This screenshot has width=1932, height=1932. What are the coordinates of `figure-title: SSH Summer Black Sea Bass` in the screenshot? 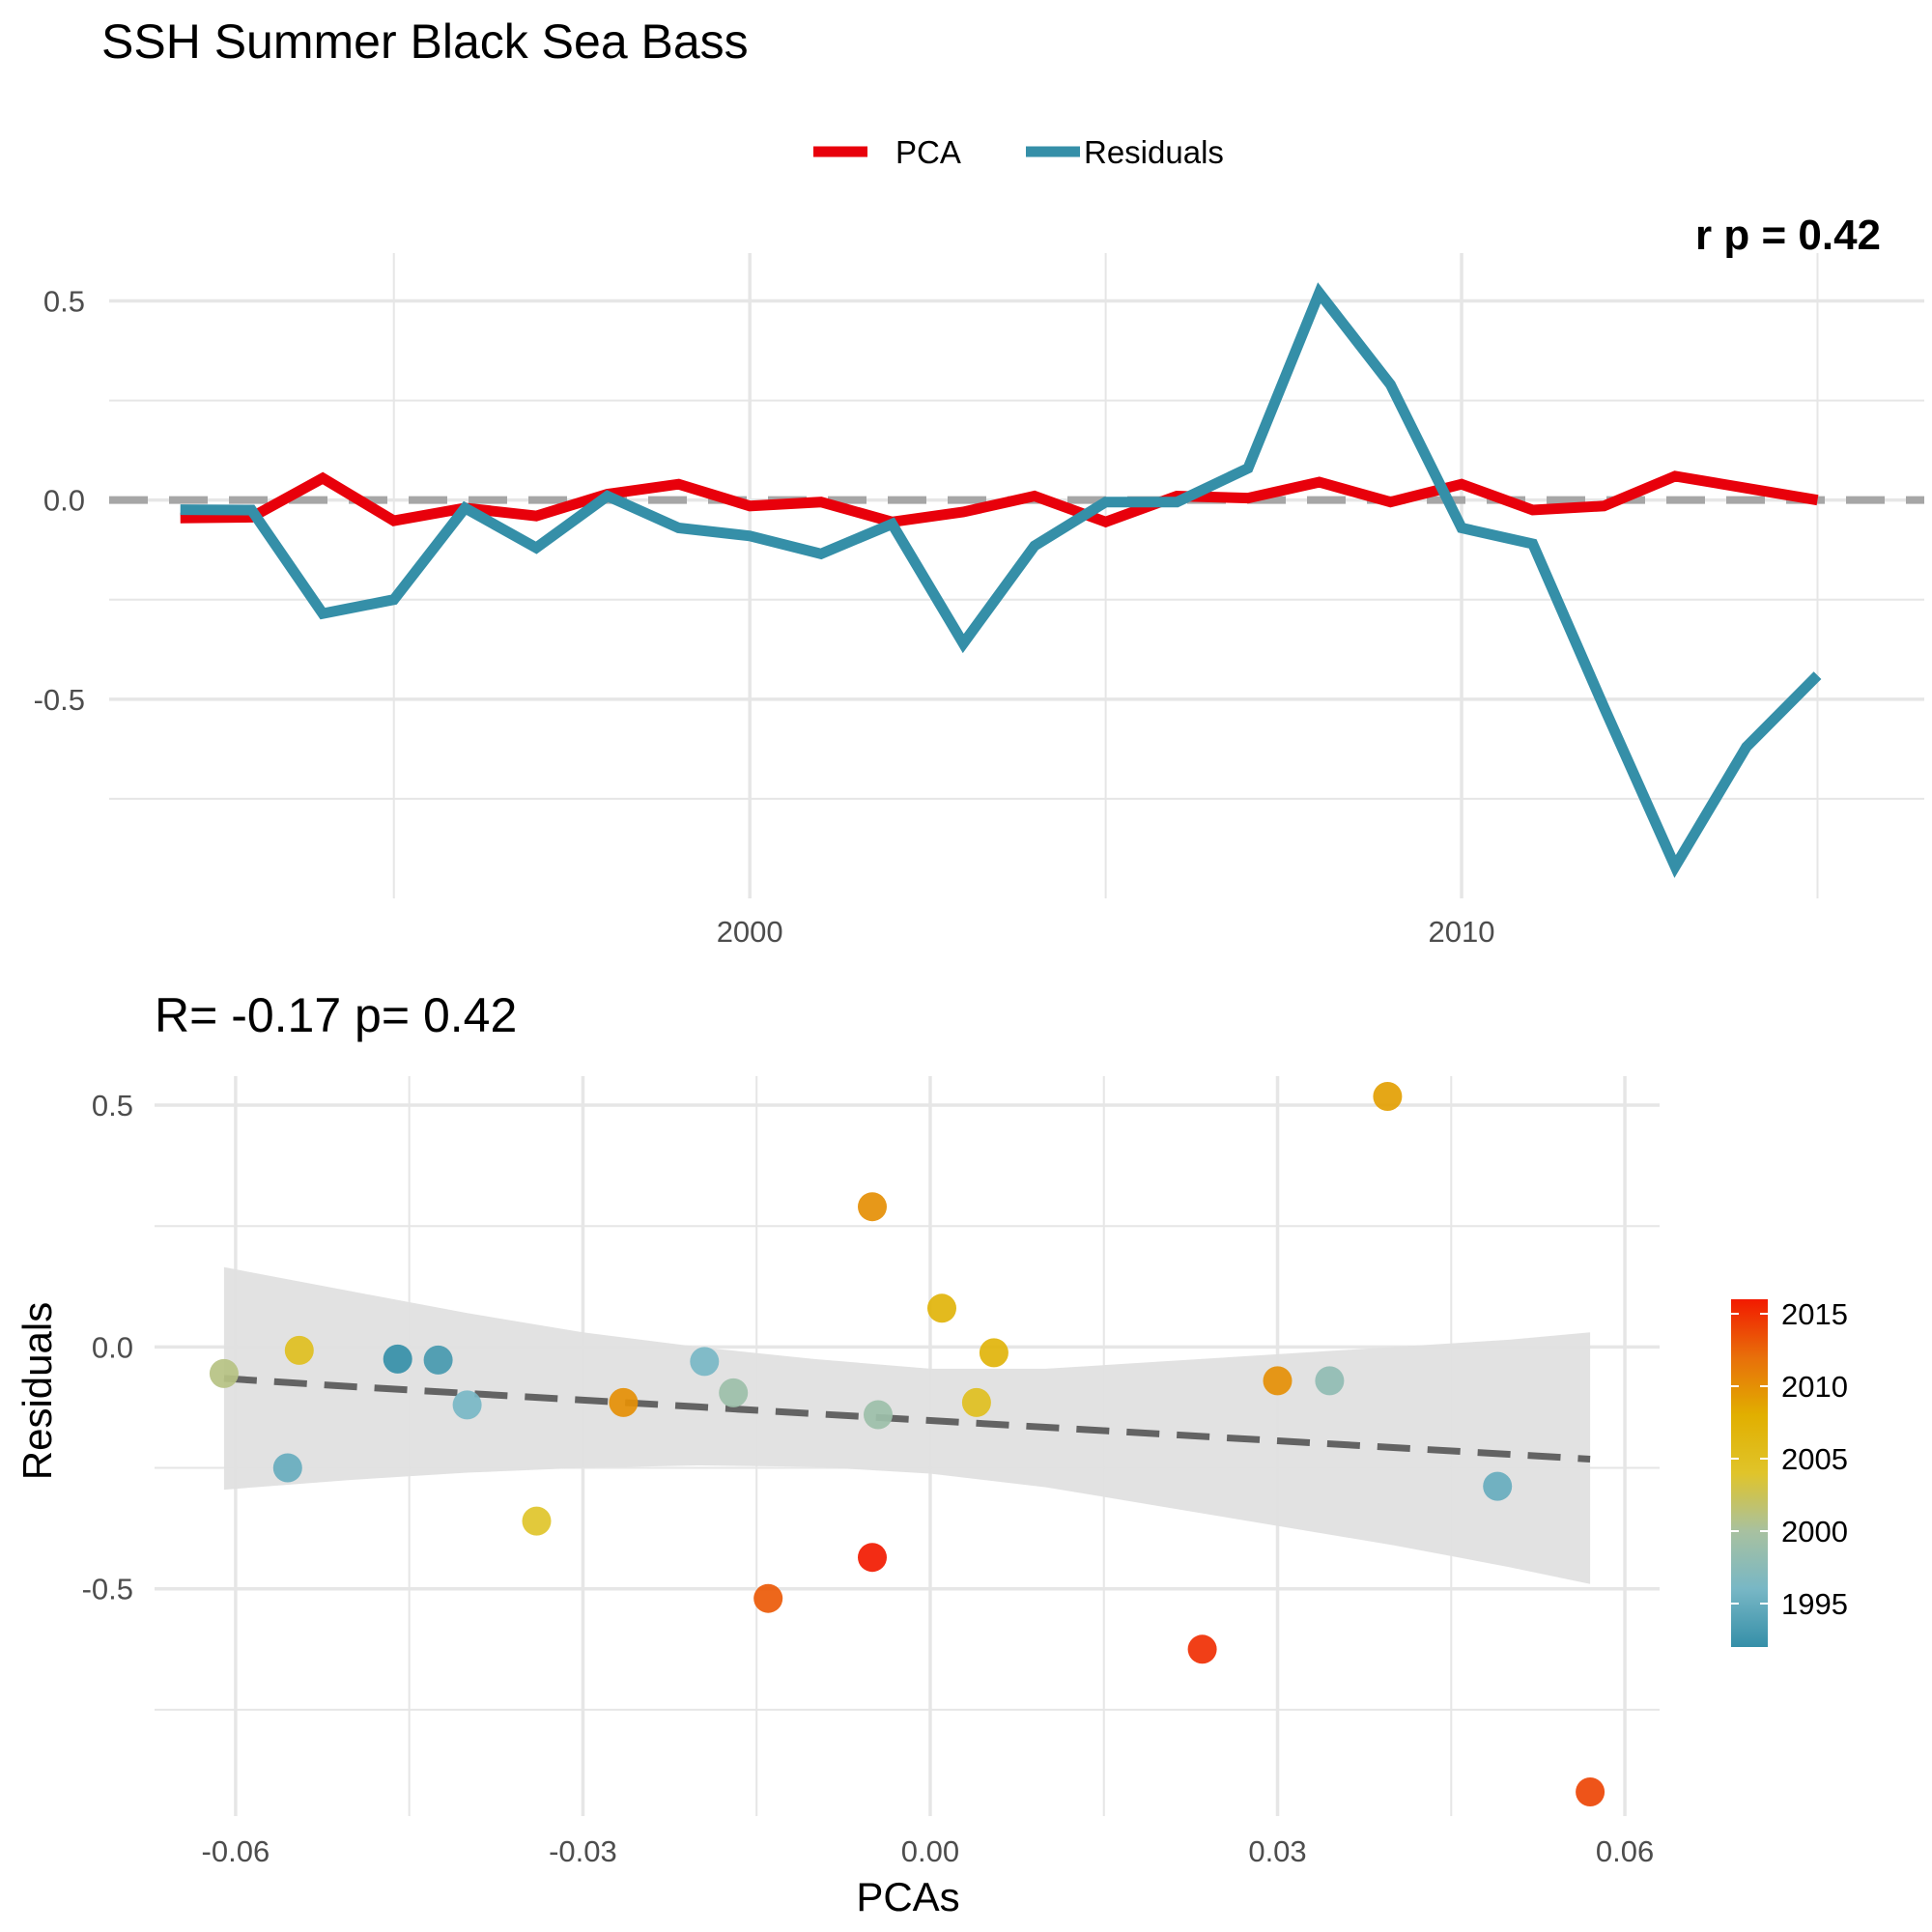 It's located at (425, 41).